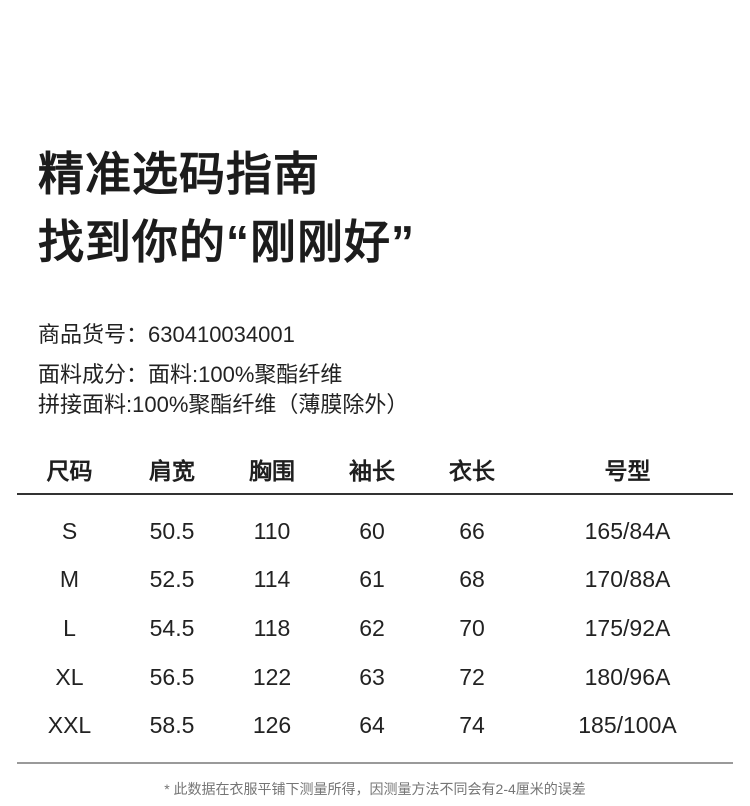  I want to click on cell-size: L, so click(69, 627).